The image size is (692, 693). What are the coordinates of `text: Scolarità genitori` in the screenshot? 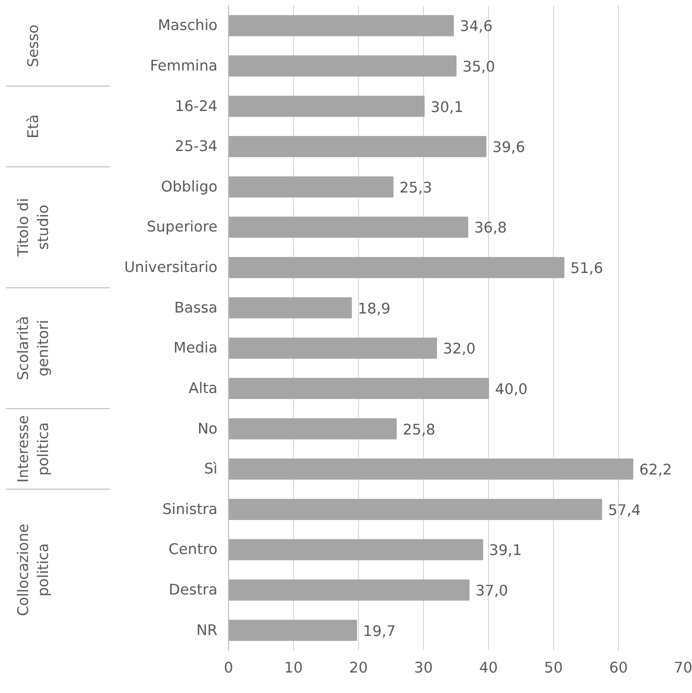 It's located at (33, 348).